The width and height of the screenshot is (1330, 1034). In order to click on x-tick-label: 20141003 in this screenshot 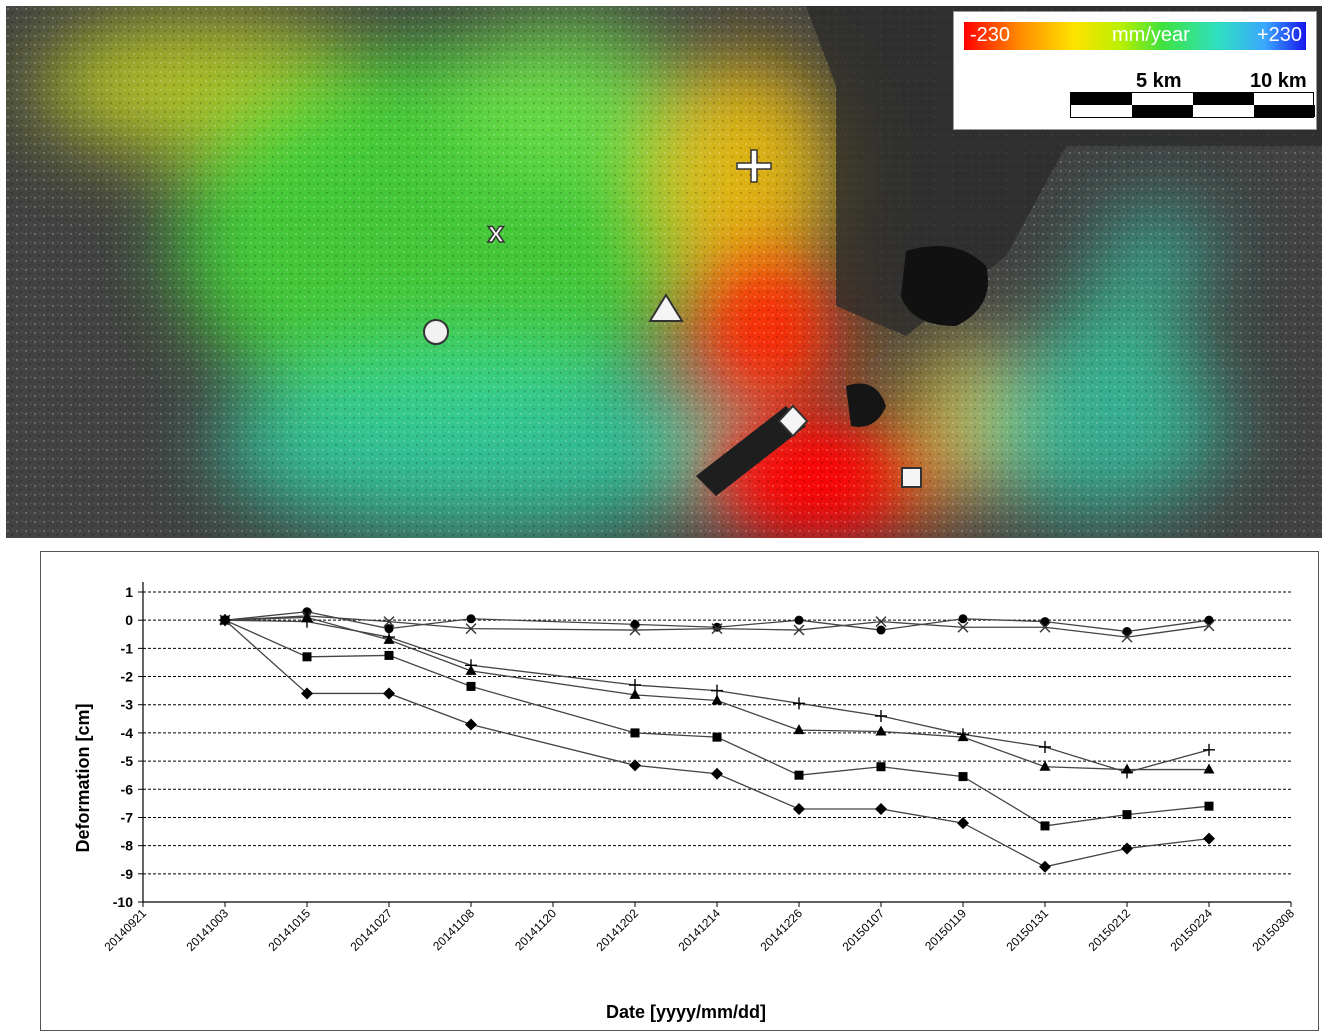, I will do `click(207, 930)`.